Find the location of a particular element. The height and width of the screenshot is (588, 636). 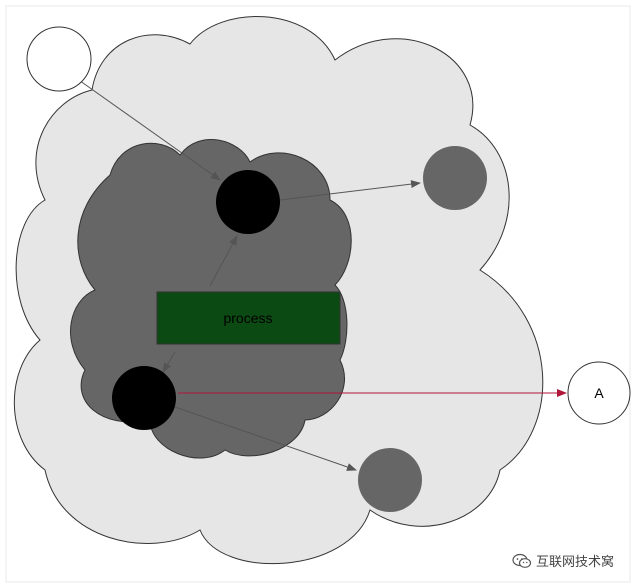

upper-grey-node is located at coordinates (455, 178).